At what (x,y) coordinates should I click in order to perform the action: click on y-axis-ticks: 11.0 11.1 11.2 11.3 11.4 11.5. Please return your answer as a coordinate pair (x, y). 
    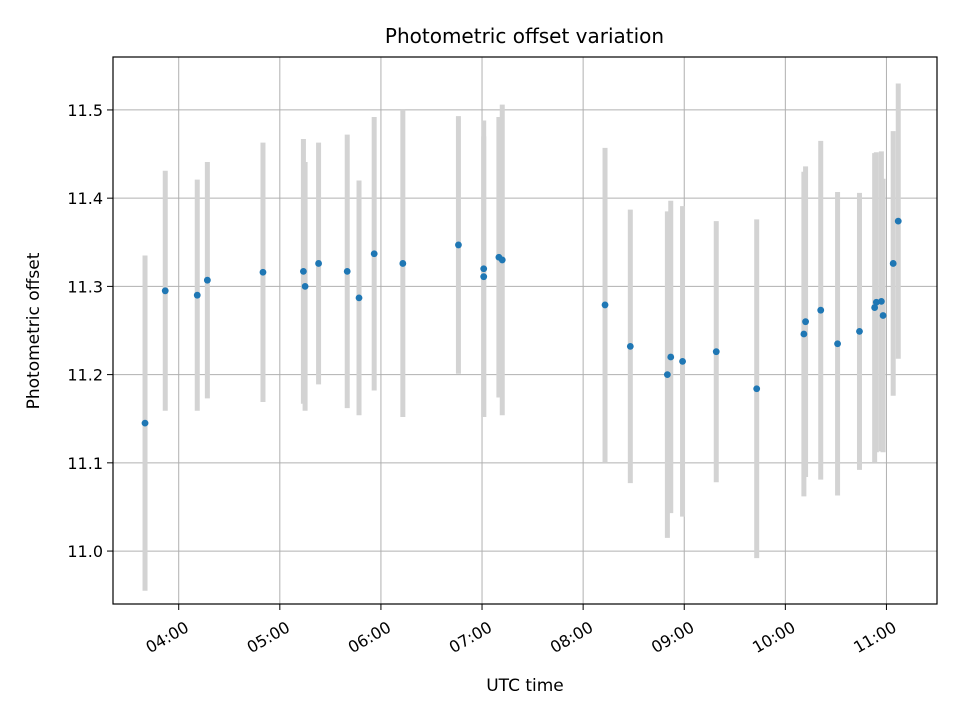
    Looking at the image, I should click on (90, 331).